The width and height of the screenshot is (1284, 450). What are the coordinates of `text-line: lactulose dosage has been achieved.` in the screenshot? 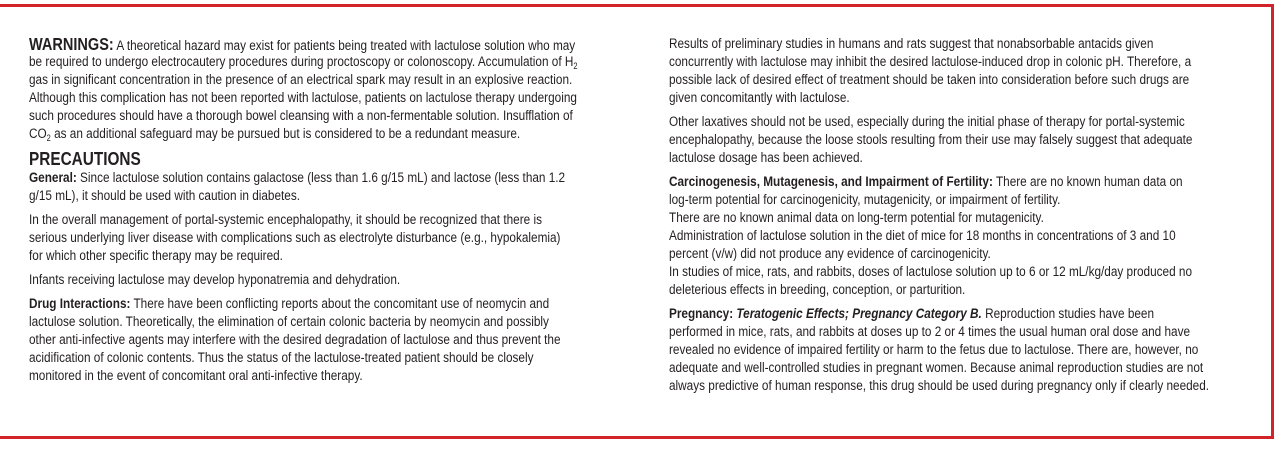 It's located at (939, 158).